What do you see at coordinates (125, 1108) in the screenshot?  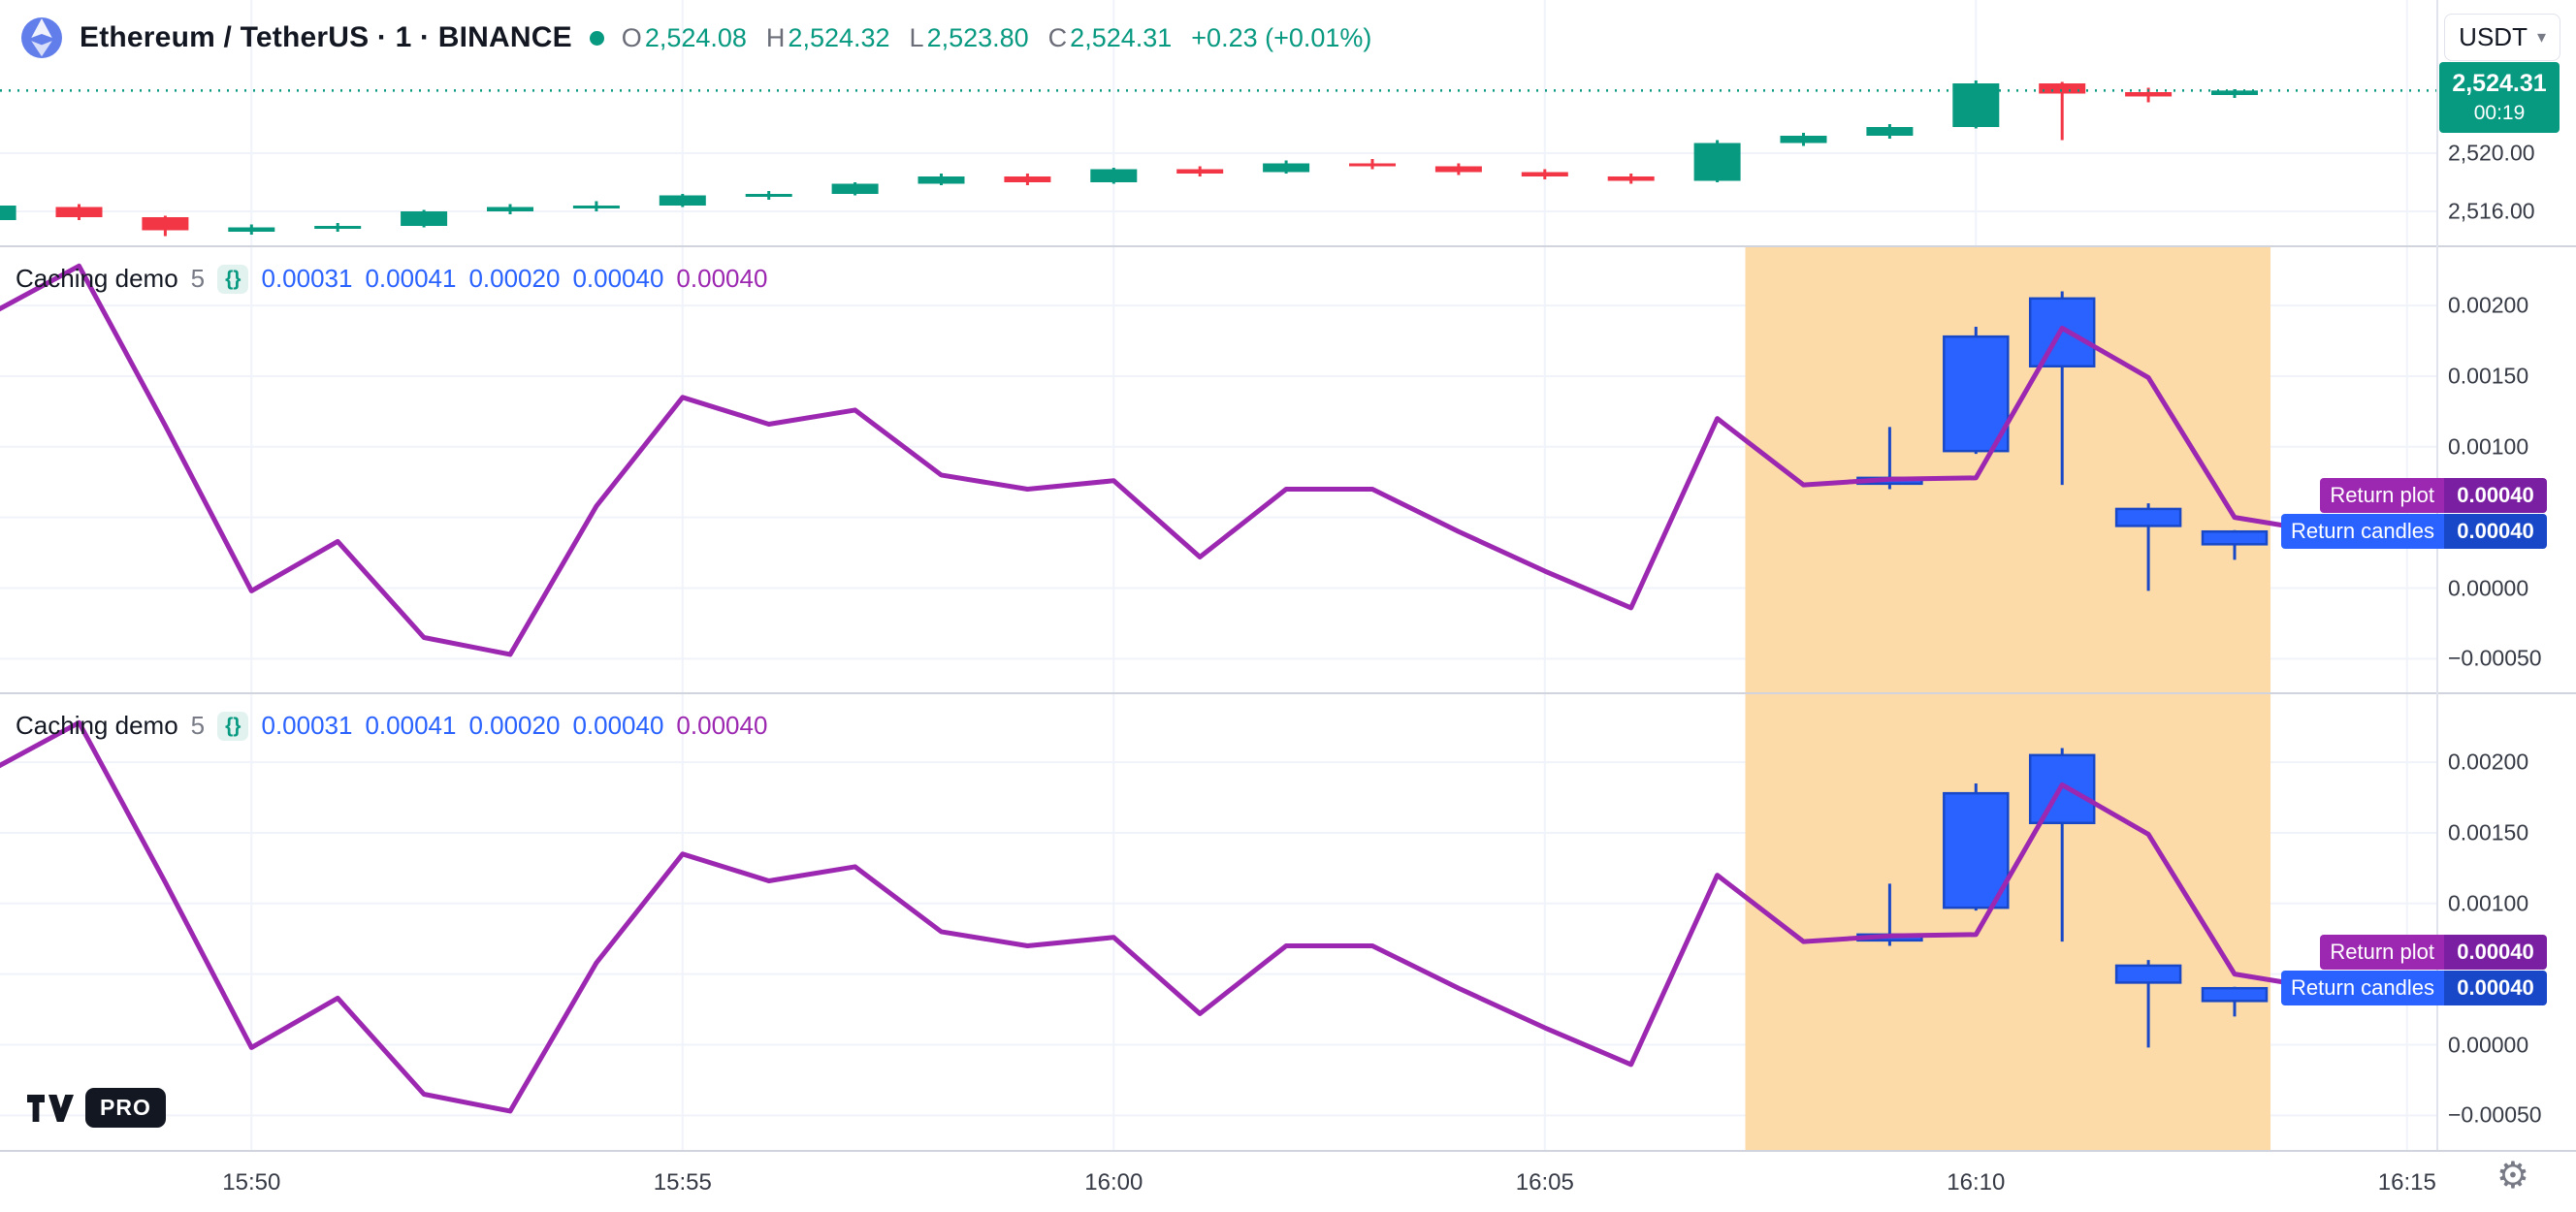 I see `pro-badge: PRO` at bounding box center [125, 1108].